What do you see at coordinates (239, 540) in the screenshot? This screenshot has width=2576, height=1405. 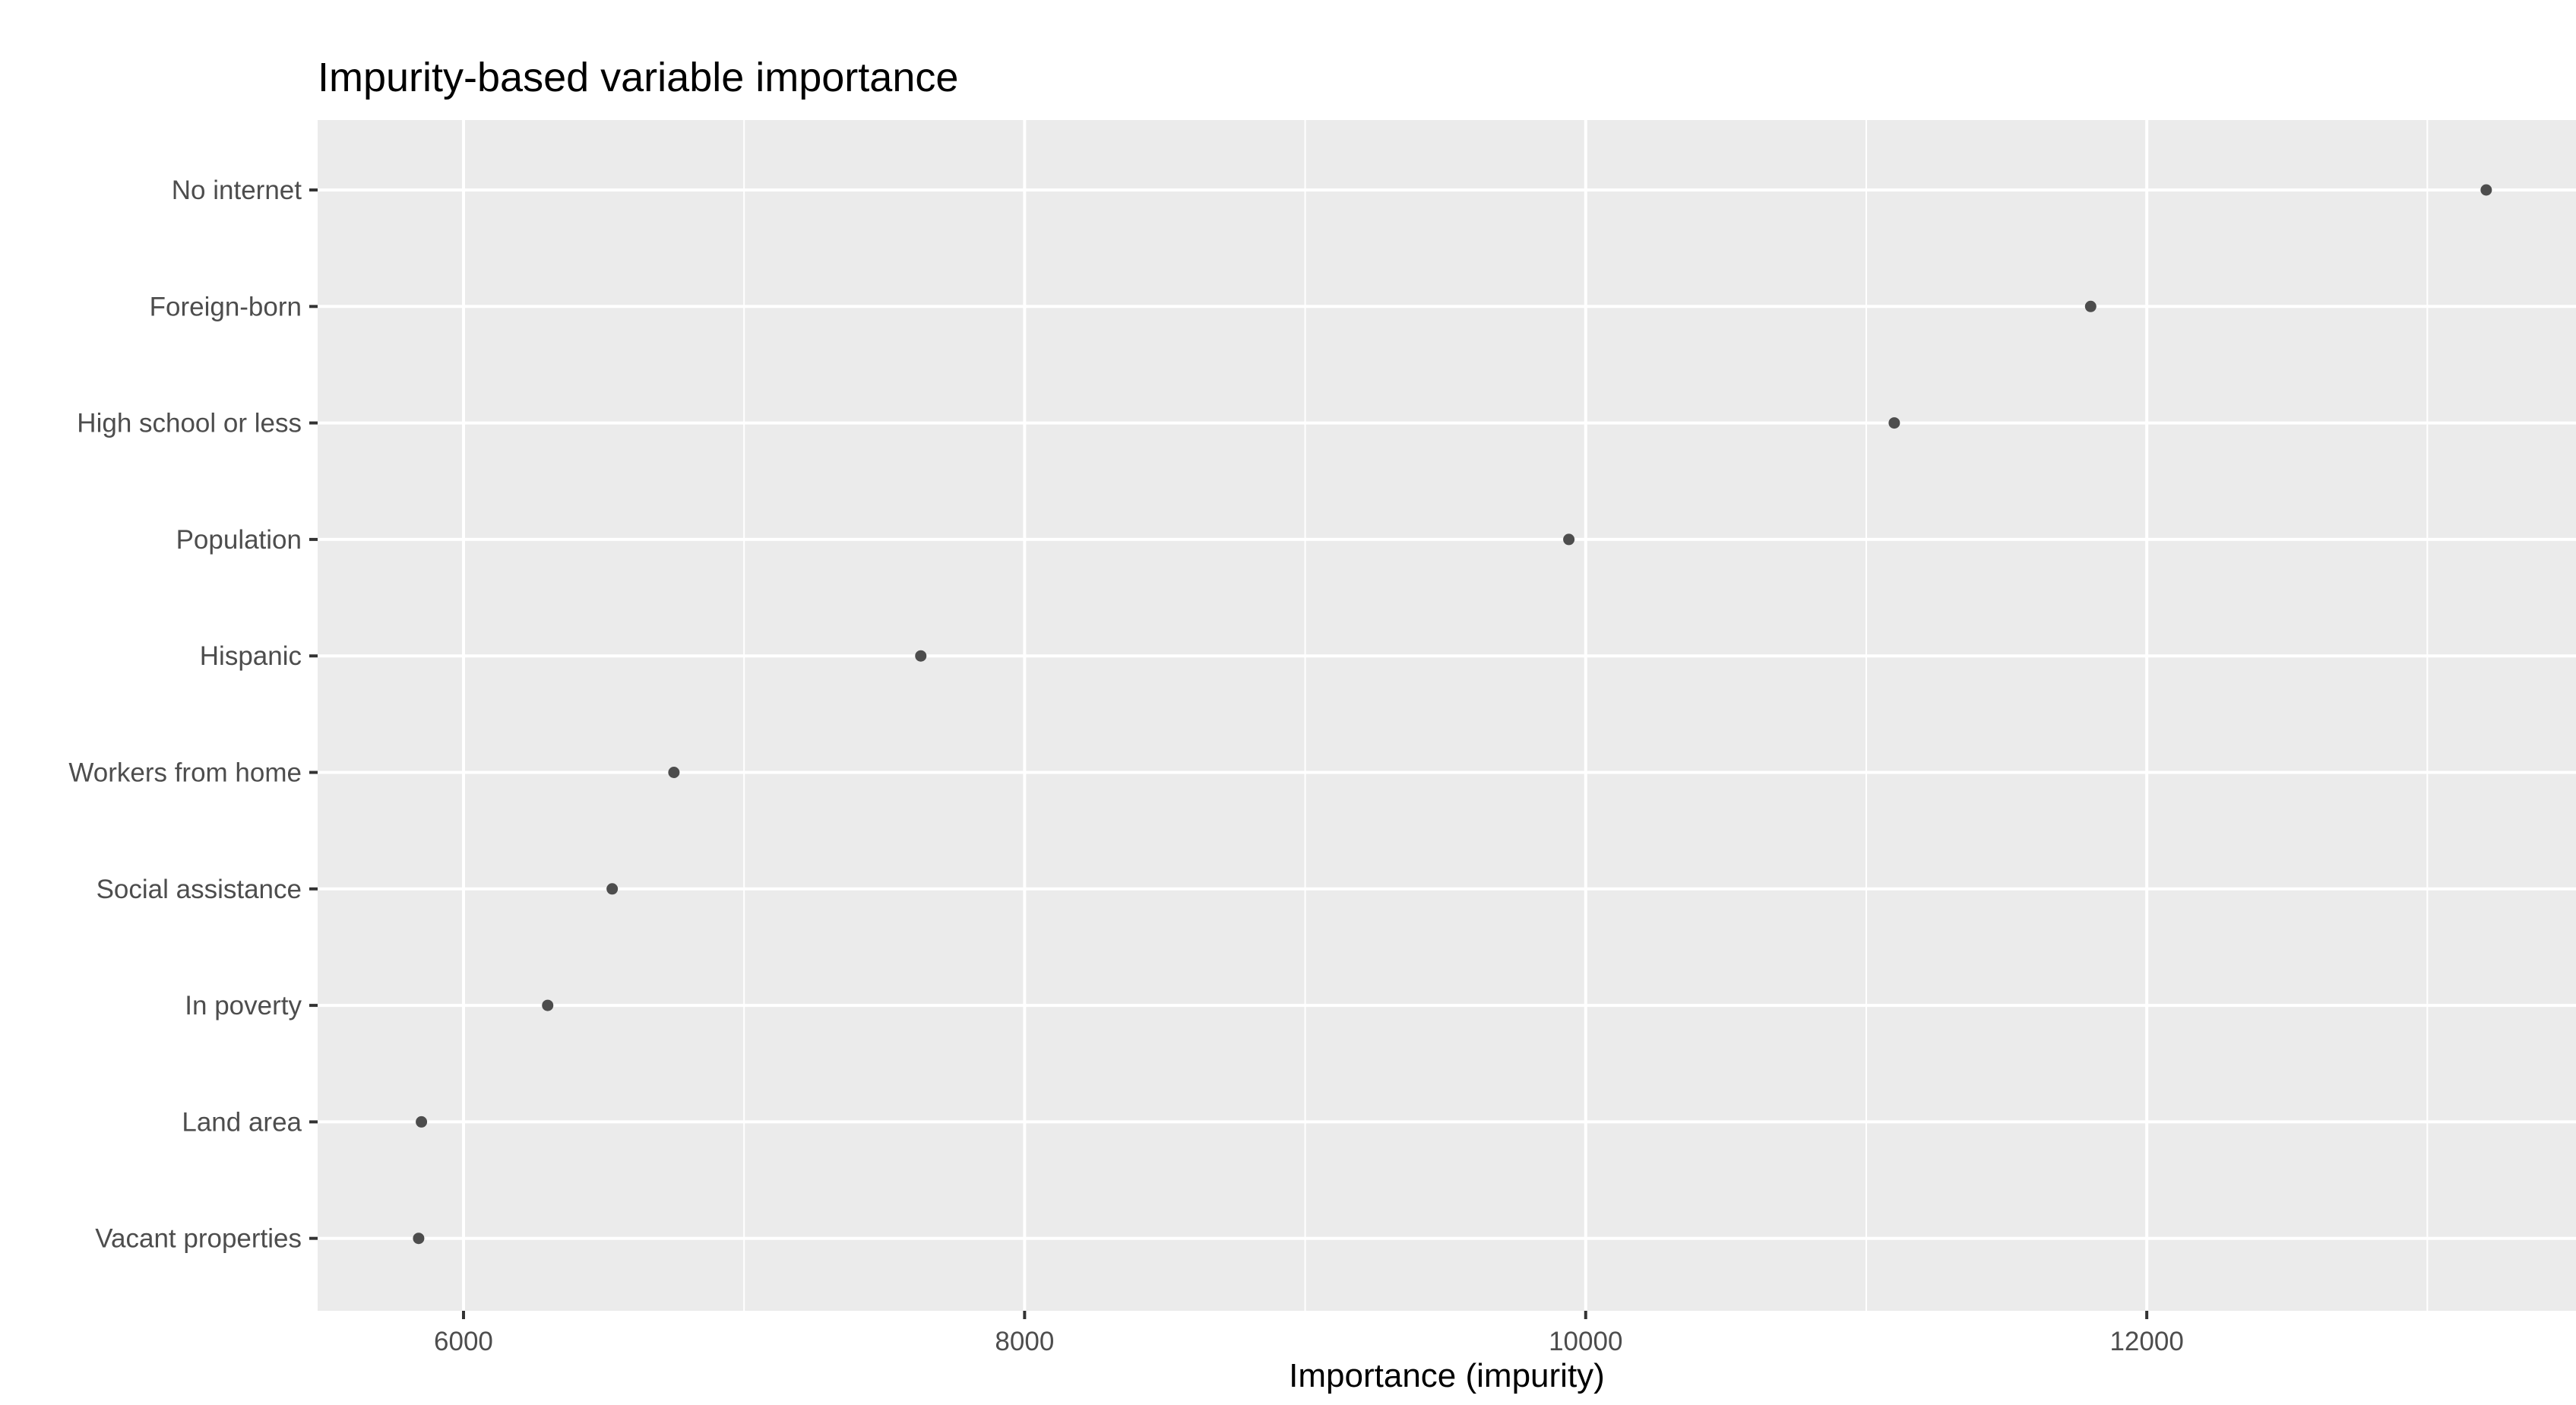 I see `y-tick-label: Population` at bounding box center [239, 540].